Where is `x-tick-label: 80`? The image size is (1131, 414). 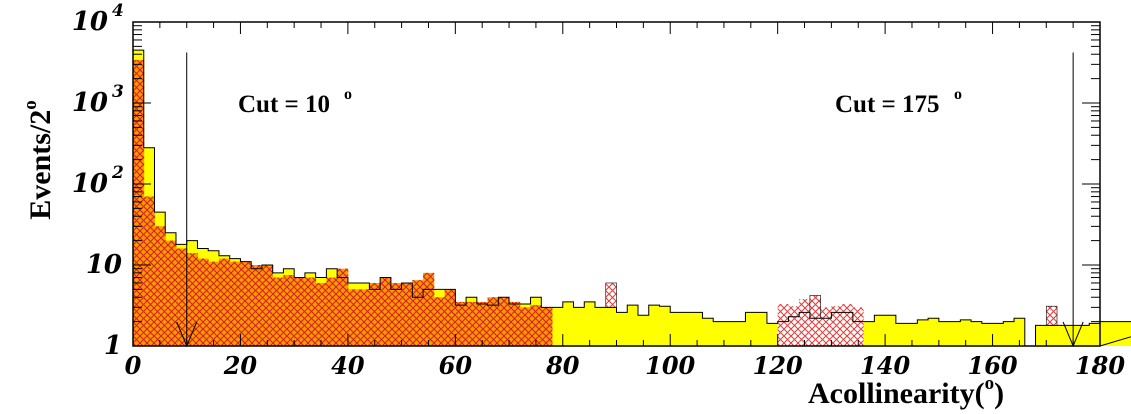 x-tick-label: 80 is located at coordinates (562, 365).